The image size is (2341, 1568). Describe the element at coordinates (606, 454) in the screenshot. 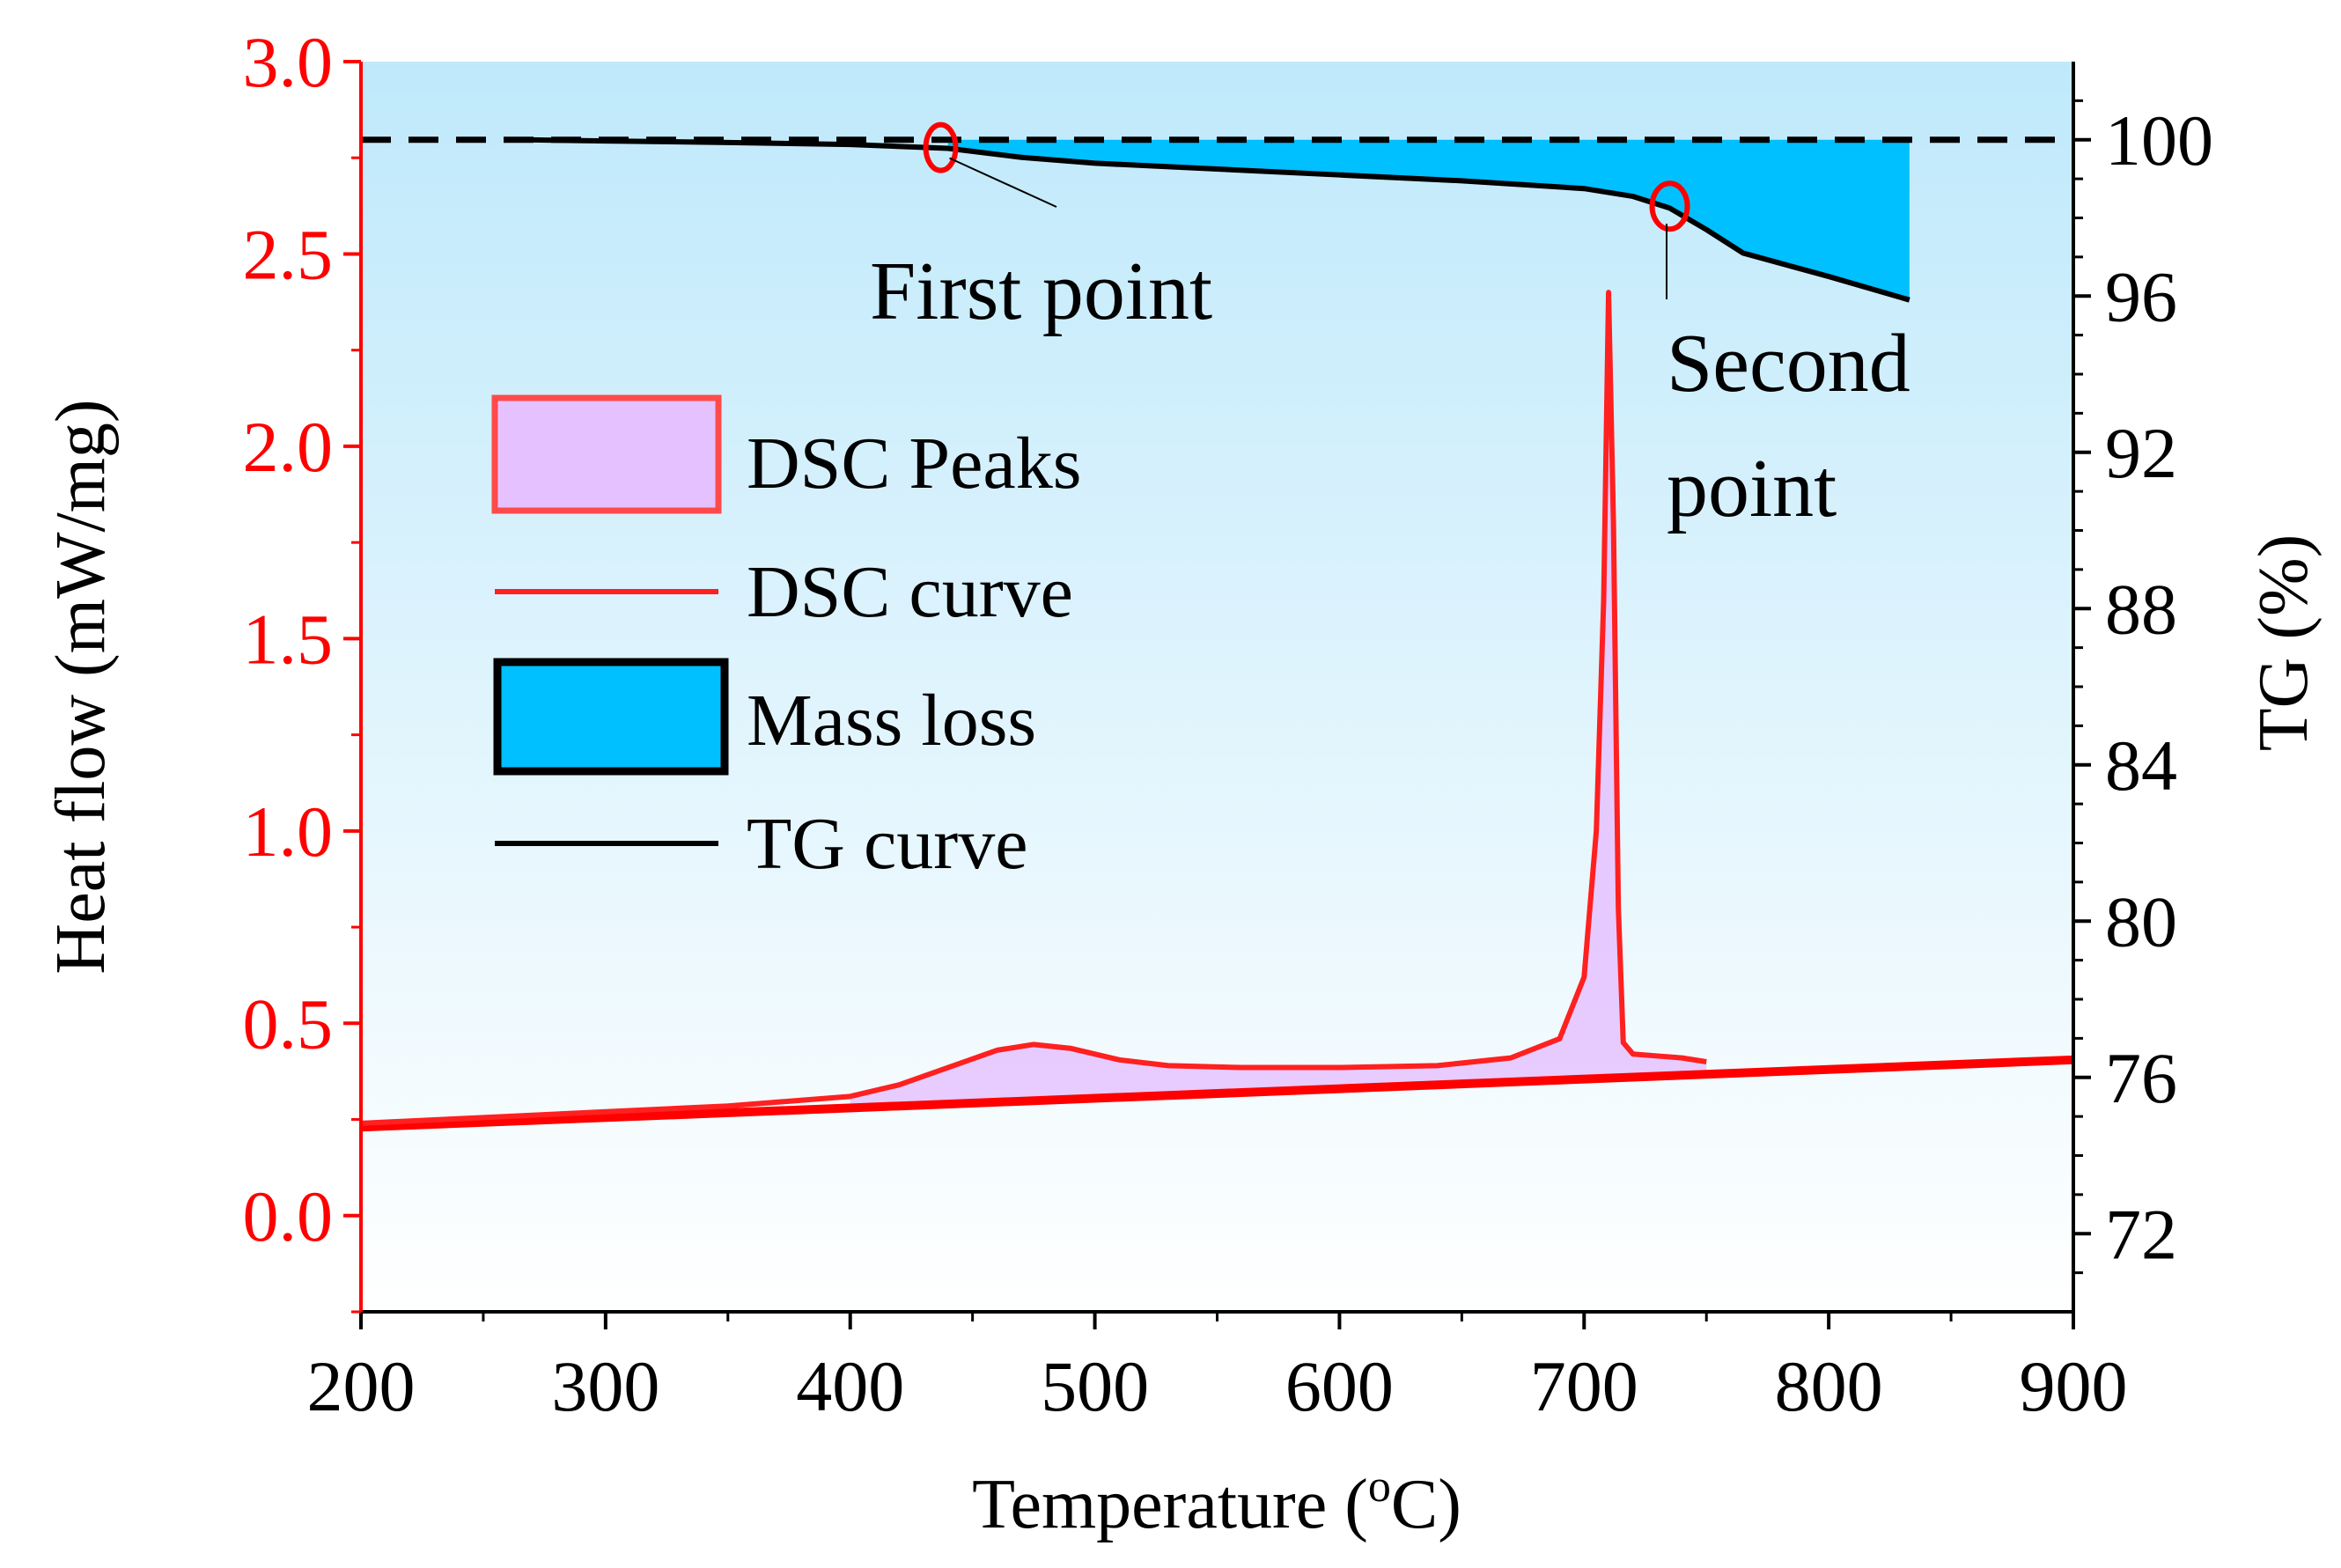

I see `legend-dsc-peaks-swatch` at that location.